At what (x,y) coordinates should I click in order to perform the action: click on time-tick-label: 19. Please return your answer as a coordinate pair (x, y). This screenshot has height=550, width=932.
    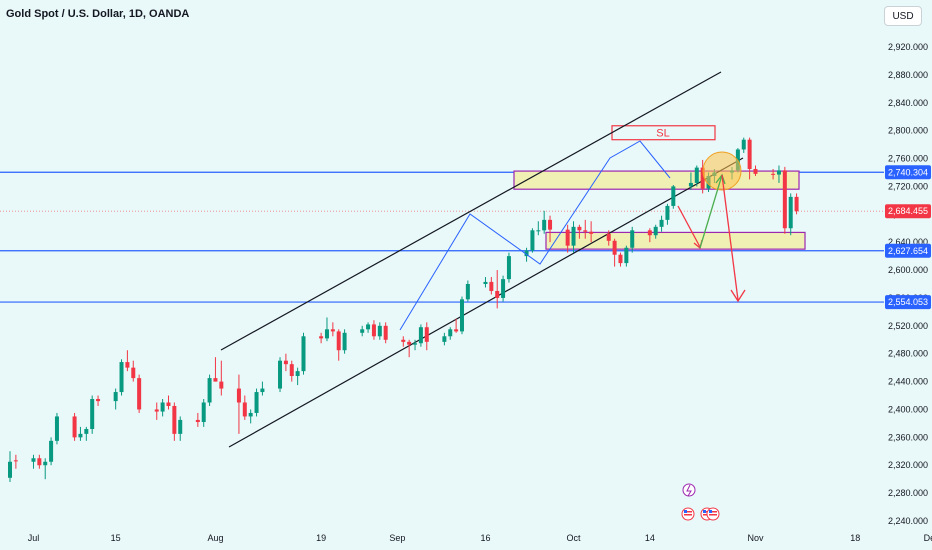
    Looking at the image, I should click on (321, 538).